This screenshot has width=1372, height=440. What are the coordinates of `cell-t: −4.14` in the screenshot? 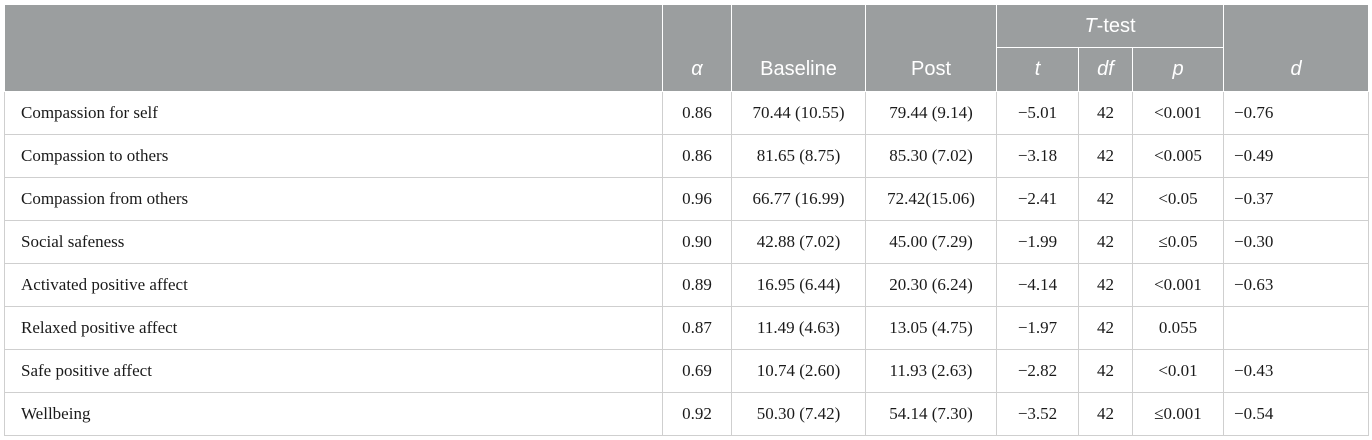 It's located at (1037, 285).